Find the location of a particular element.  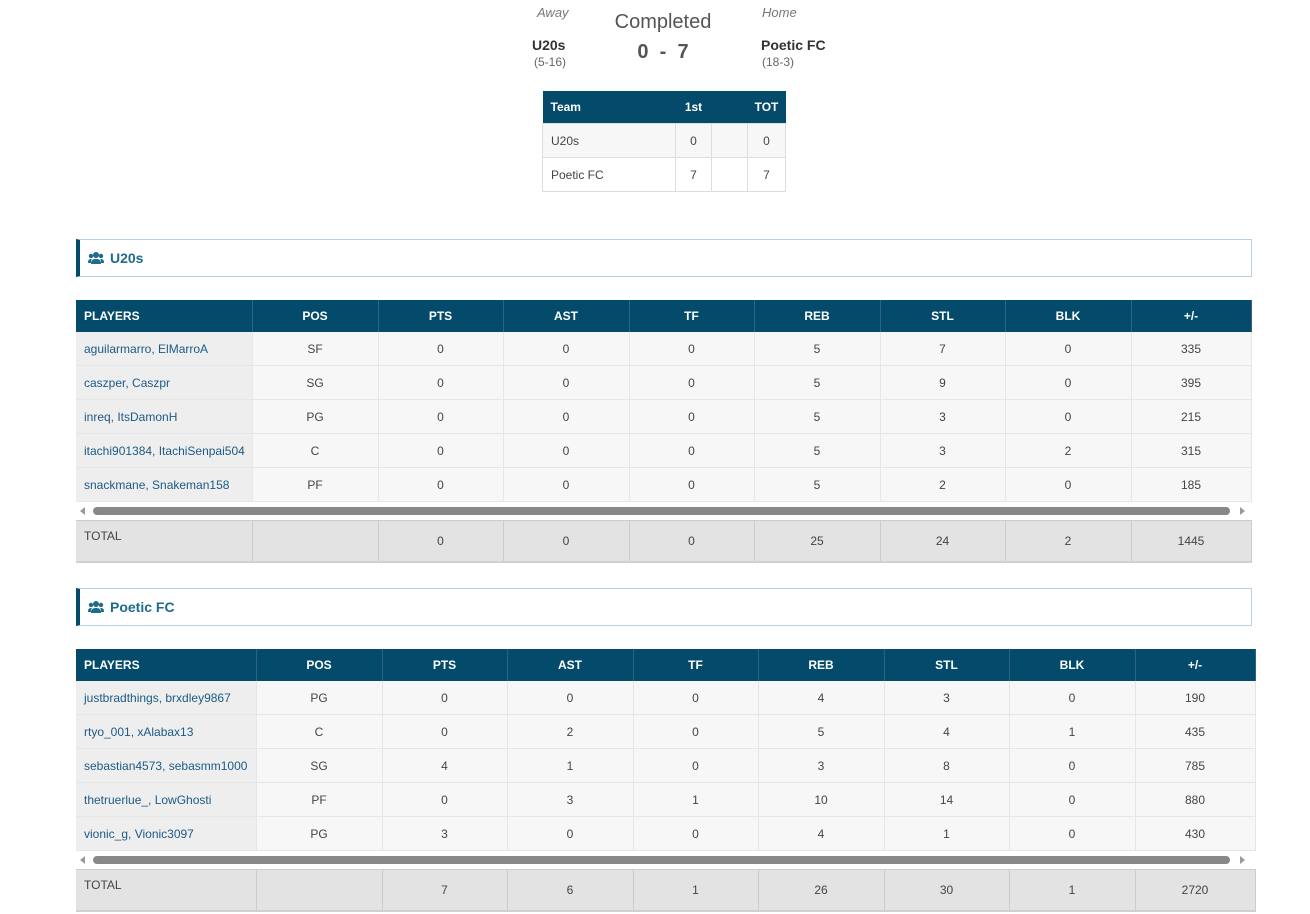

player-link: thetruerlue_, LowGhosti is located at coordinates (148, 799).